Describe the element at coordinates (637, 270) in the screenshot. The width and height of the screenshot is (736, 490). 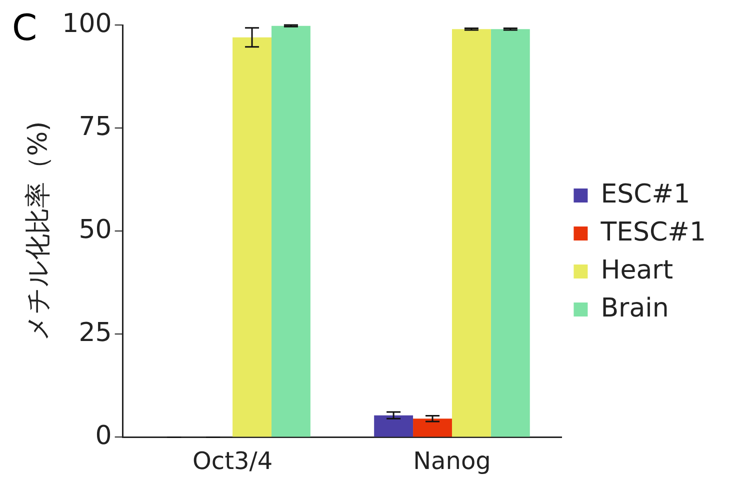
I see `legend-label: Heart` at that location.